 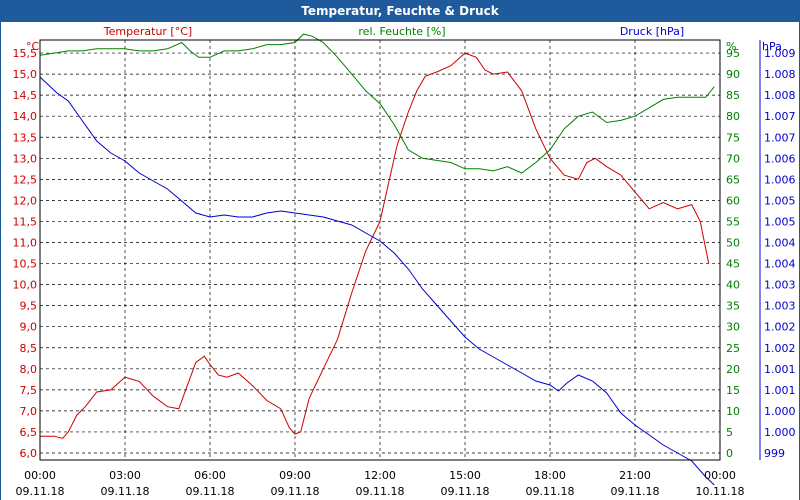 I want to click on pressure-axis-title: Druck [hPa], so click(x=652, y=31).